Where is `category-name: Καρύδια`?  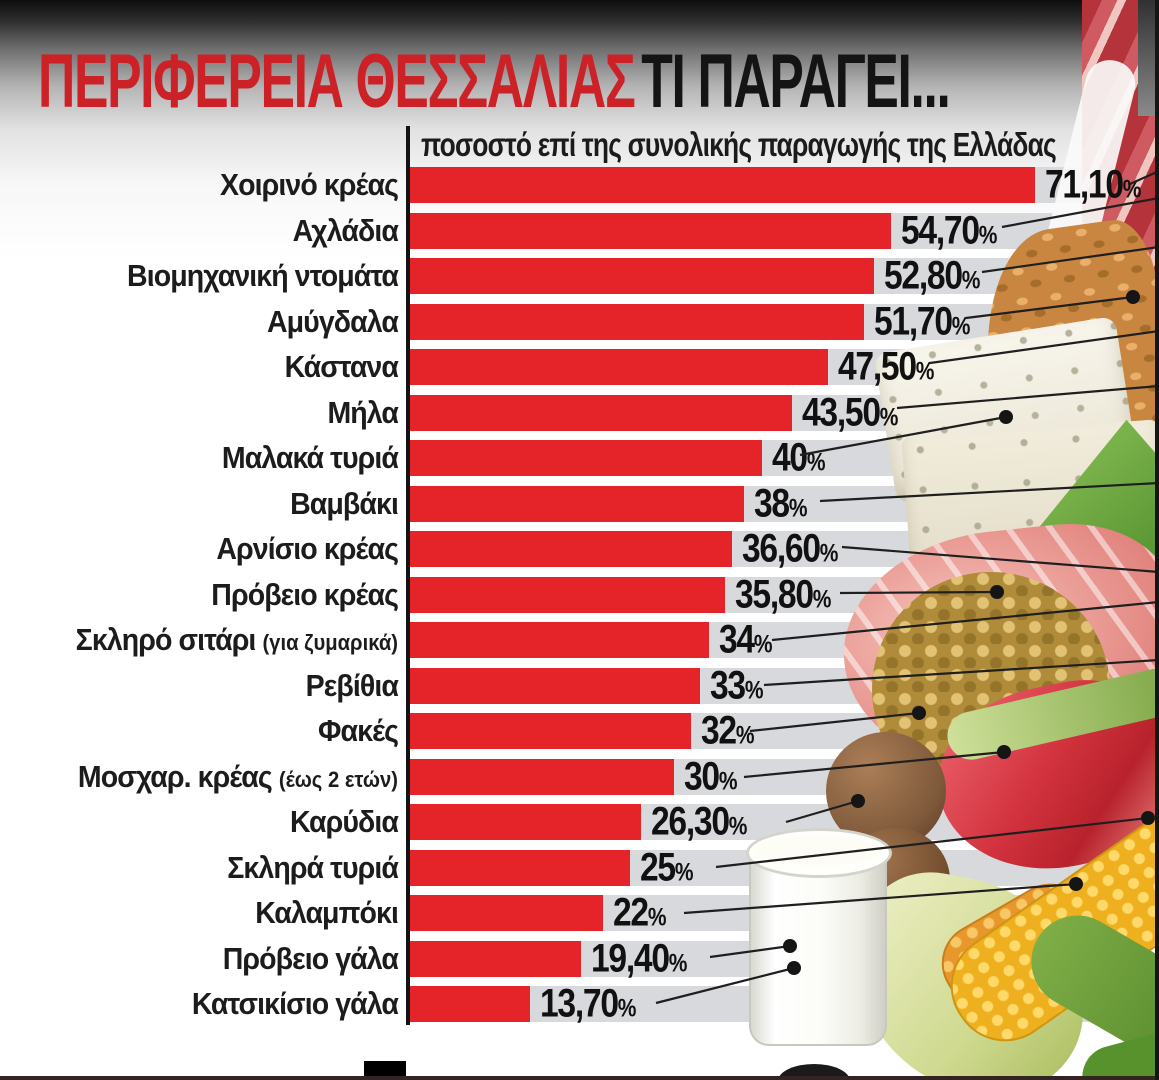 category-name: Καρύδια is located at coordinates (344, 821).